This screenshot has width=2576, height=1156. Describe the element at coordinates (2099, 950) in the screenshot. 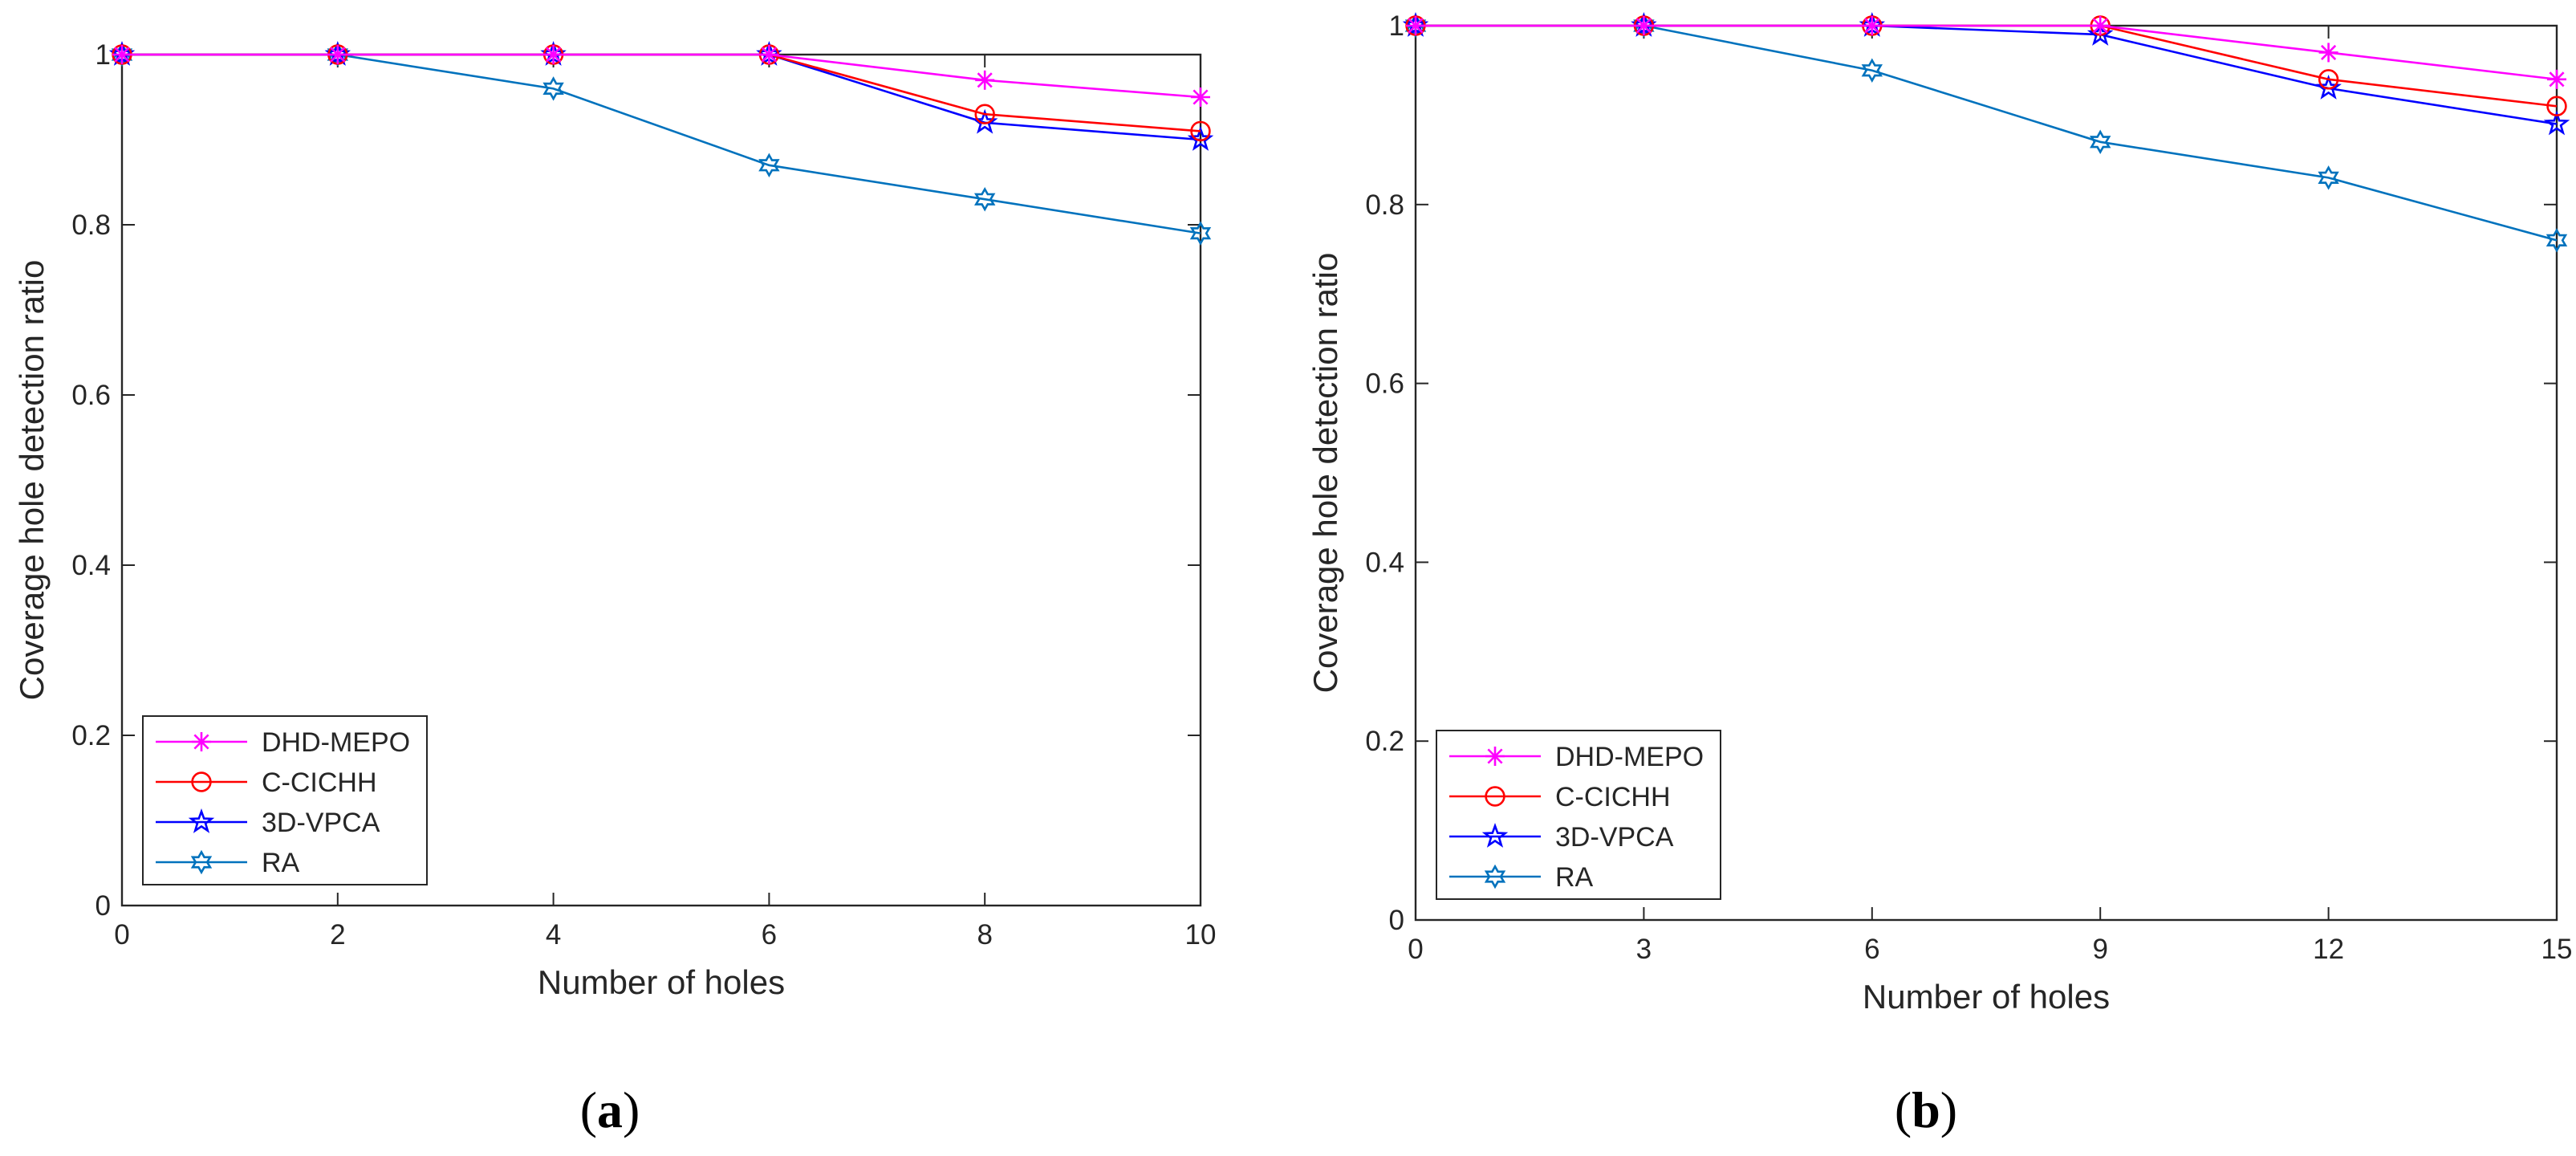

I see `x-tick-label: 9` at that location.